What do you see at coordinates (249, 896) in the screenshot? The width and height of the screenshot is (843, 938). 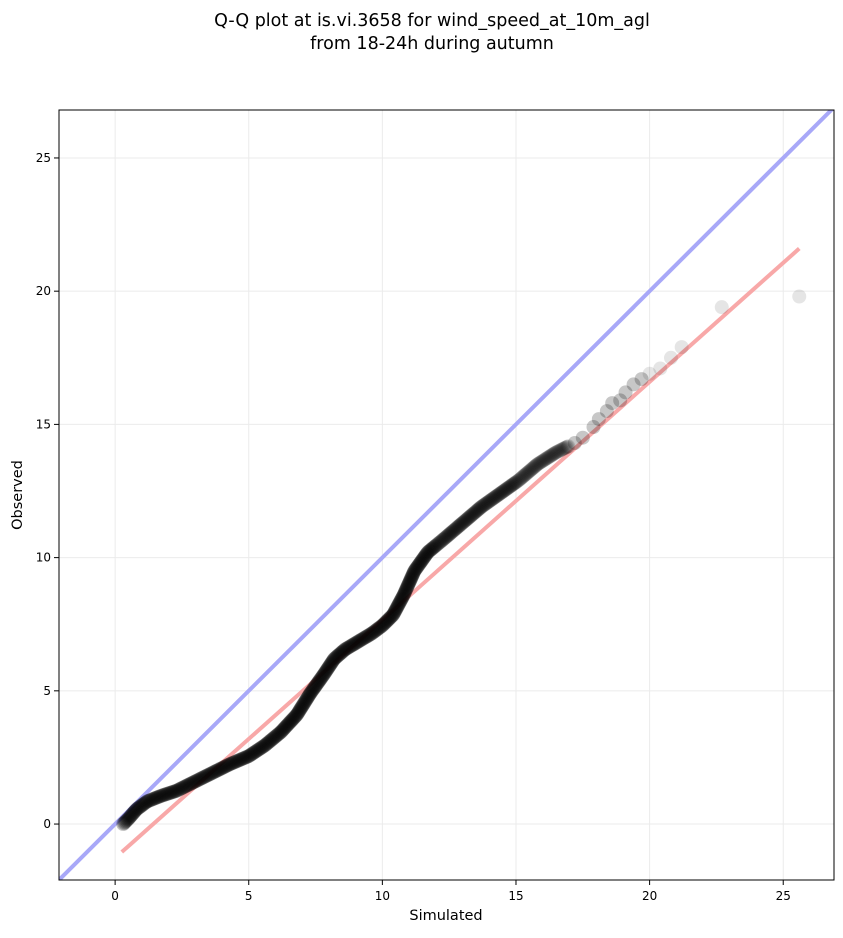 I see `x-tick-label-1: 5` at bounding box center [249, 896].